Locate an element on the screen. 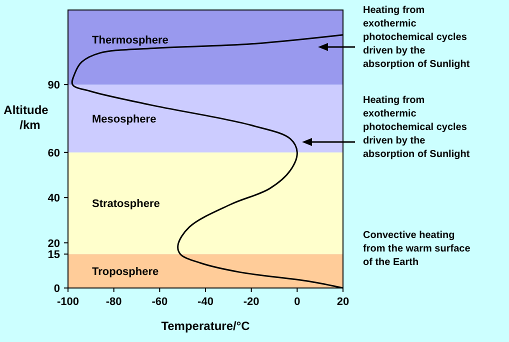 This screenshot has width=509, height=342. y-tick-label: 40 is located at coordinates (54, 198).